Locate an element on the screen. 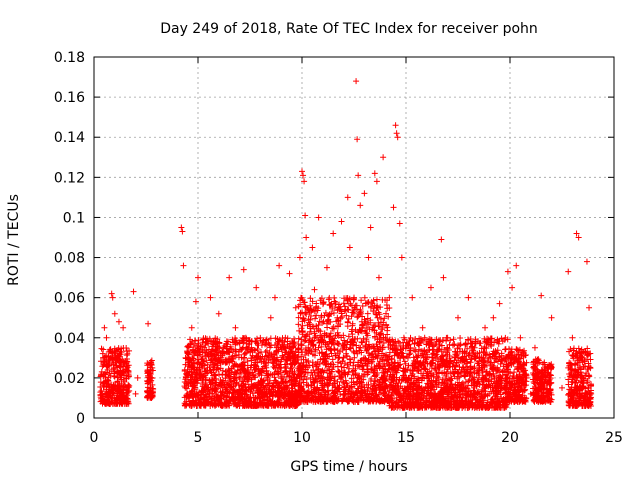 The height and width of the screenshot is (480, 640). y-tick-label: 0 is located at coordinates (80, 419).